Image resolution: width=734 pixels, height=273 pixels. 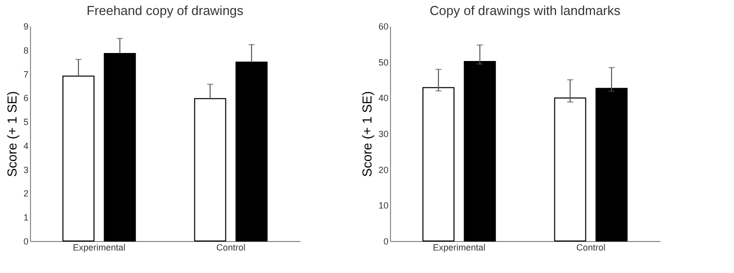 I want to click on y-tick-label: 7, so click(x=25, y=74).